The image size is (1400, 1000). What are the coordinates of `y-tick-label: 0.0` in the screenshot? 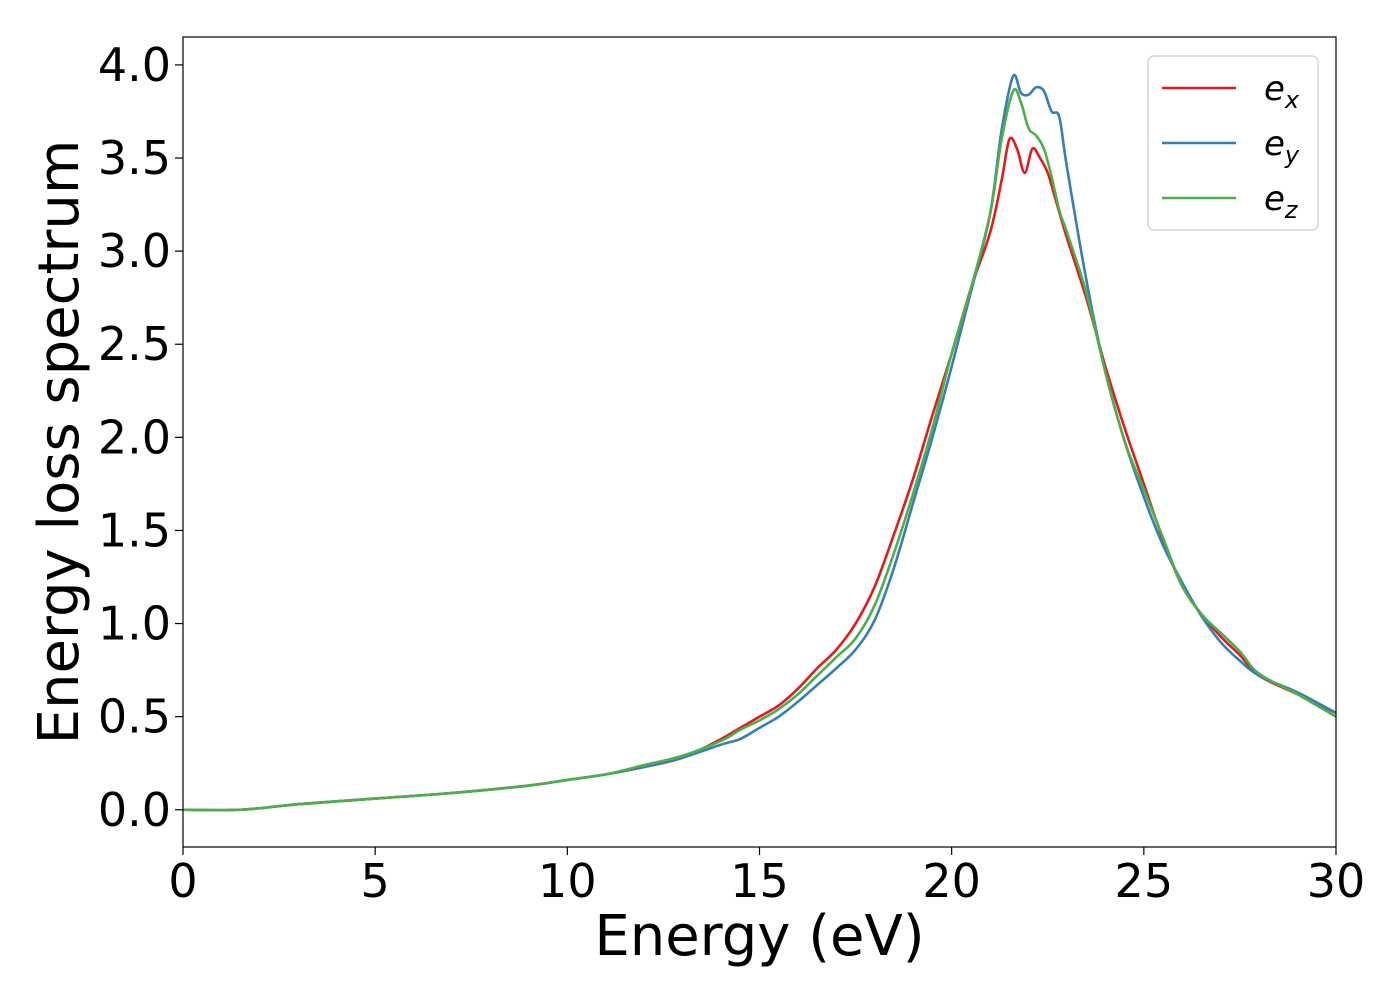 It's located at (134, 810).